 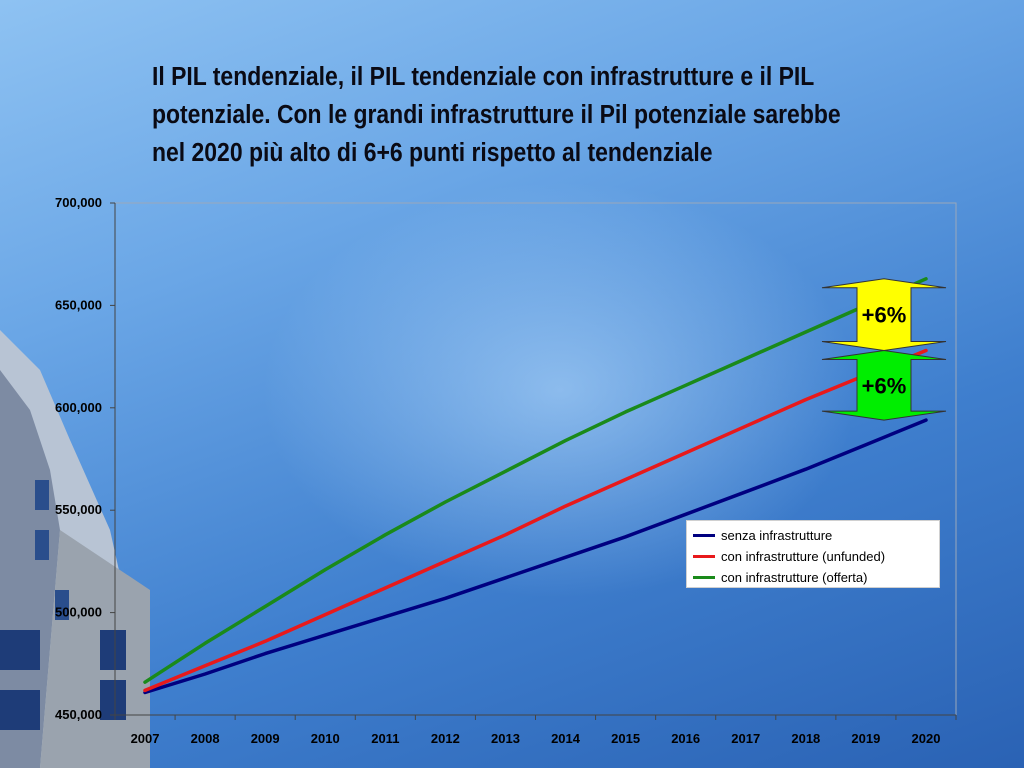 What do you see at coordinates (205, 738) in the screenshot?
I see `x-tick-label: 2008` at bounding box center [205, 738].